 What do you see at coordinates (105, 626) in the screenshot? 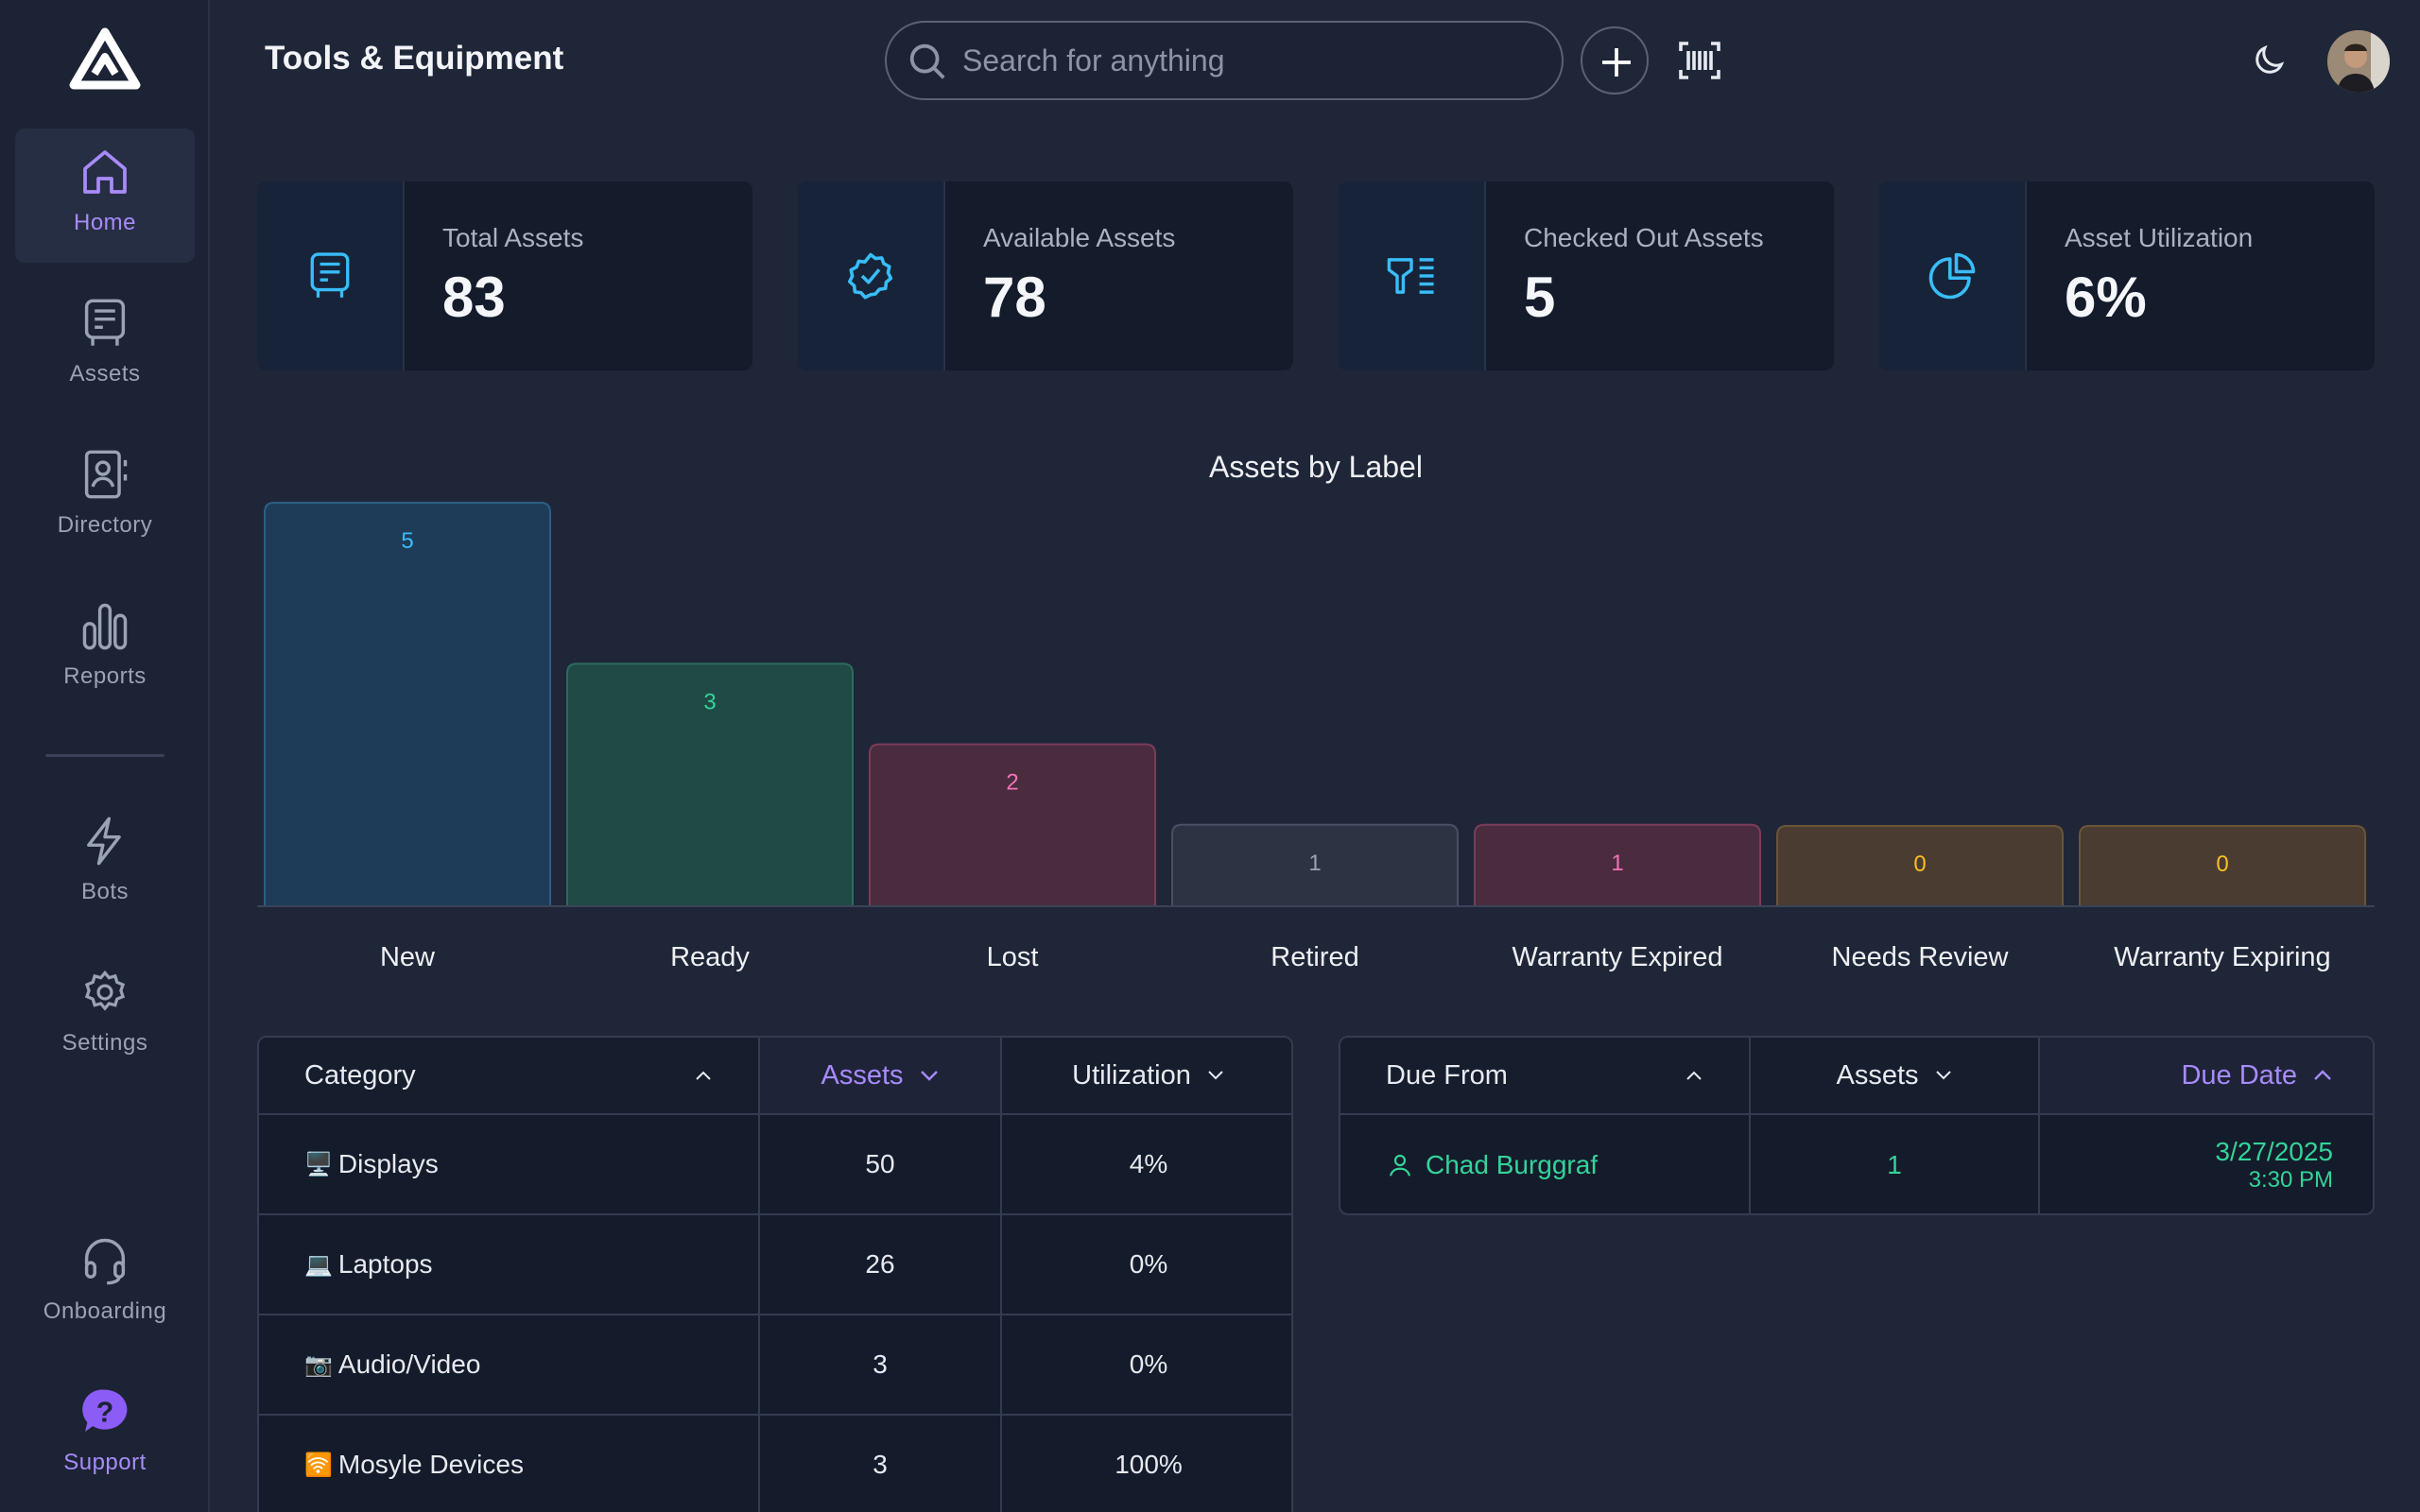
I see `reports-icon` at bounding box center [105, 626].